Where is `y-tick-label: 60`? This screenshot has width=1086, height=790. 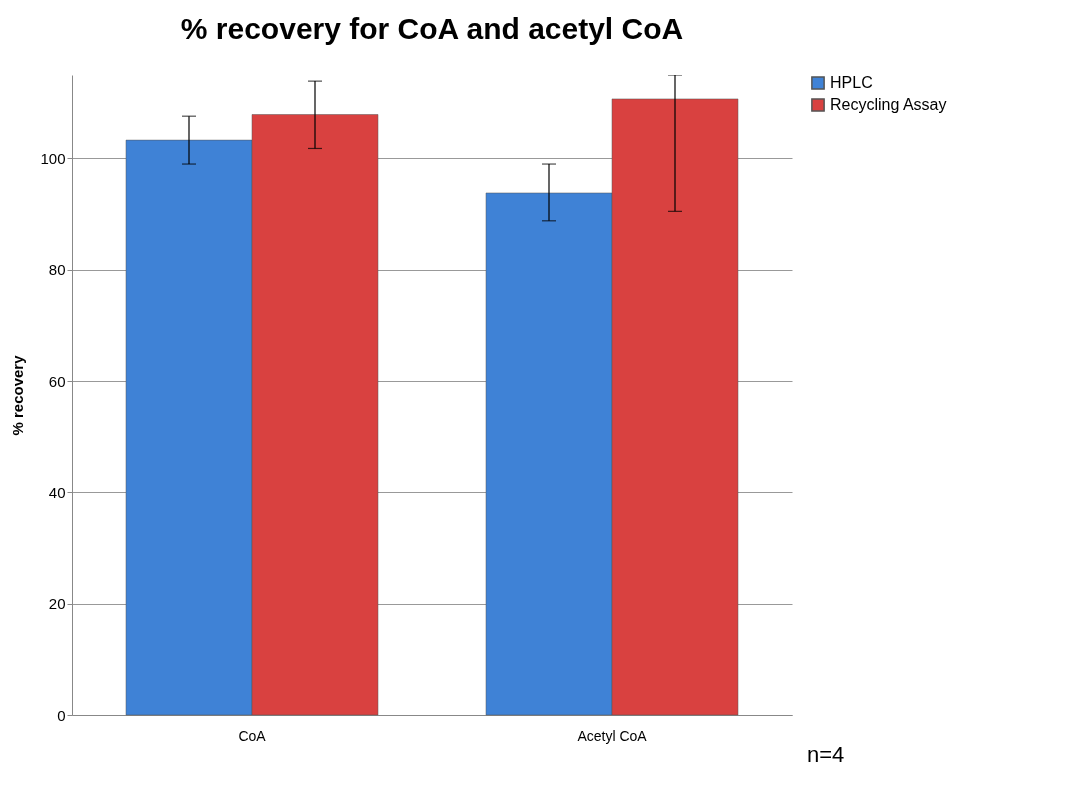 y-tick-label: 60 is located at coordinates (57, 381).